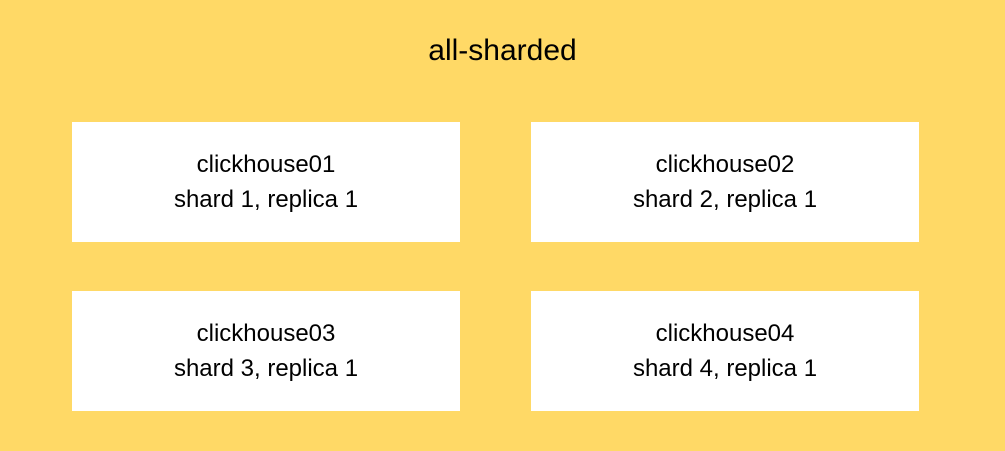  I want to click on node-role: shard 2, replica 1, so click(725, 199).